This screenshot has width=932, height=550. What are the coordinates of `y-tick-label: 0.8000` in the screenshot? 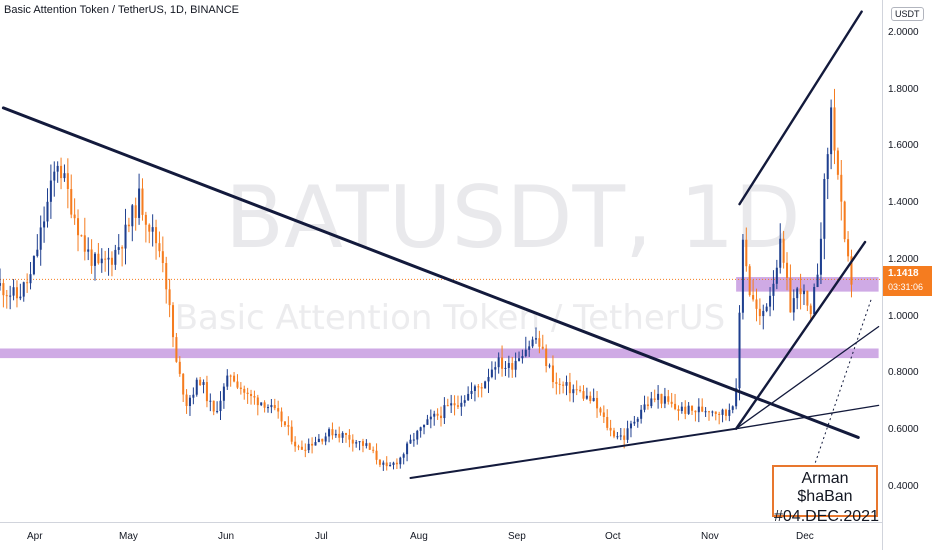 It's located at (903, 372).